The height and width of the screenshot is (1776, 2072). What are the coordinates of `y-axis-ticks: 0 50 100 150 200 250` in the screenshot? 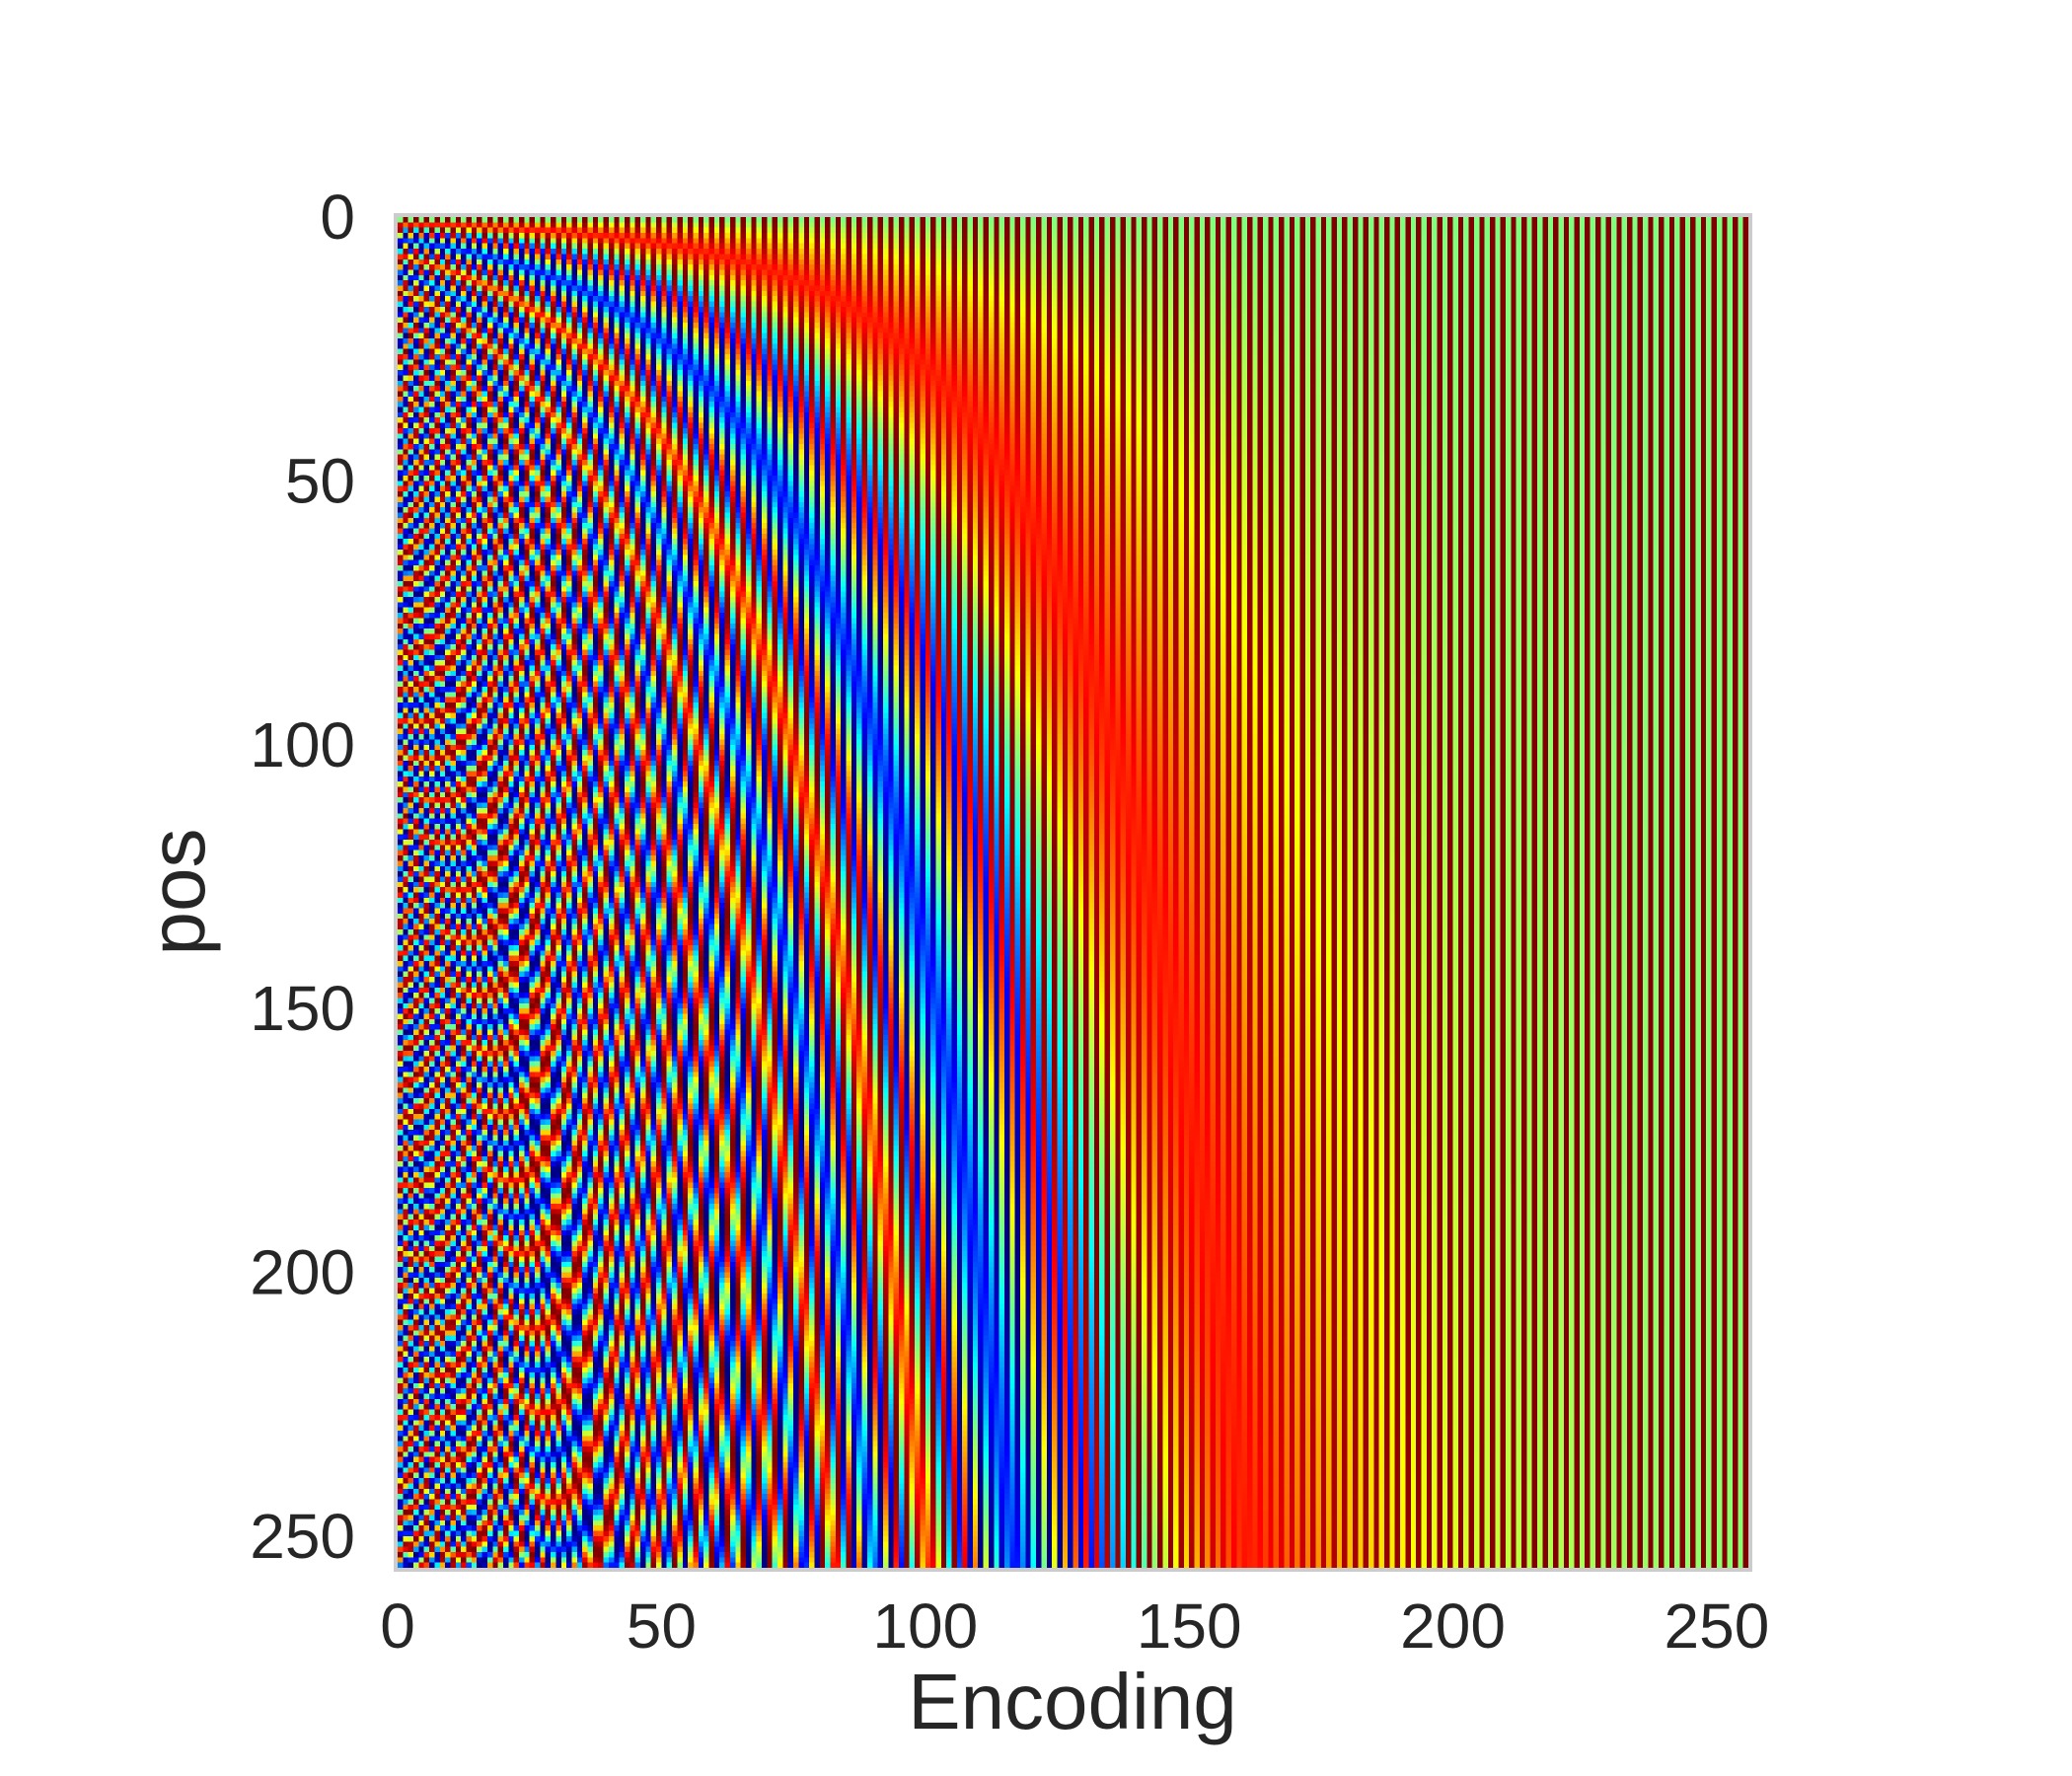 It's located at (303, 877).